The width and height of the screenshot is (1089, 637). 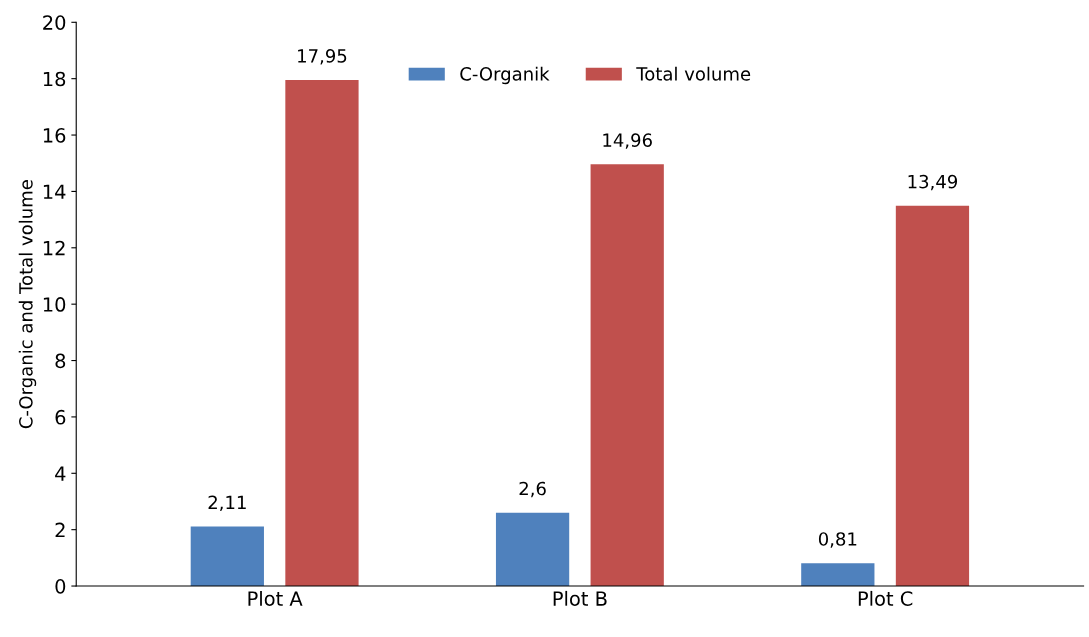 I want to click on data-label: 0,81, so click(x=837, y=540).